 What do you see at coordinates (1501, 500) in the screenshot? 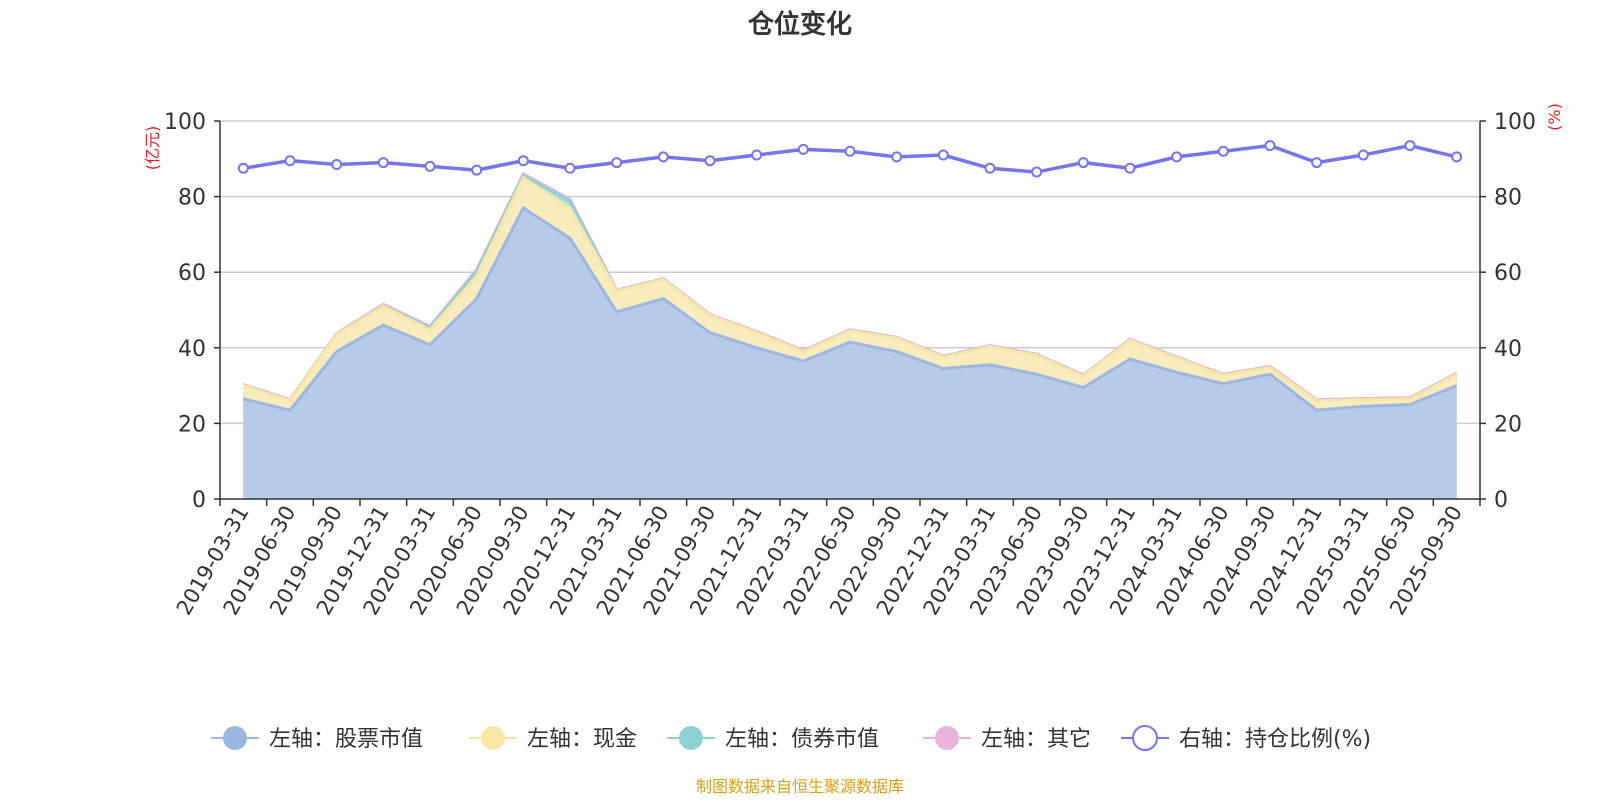
I see `right-axis-tick-label: 0` at bounding box center [1501, 500].